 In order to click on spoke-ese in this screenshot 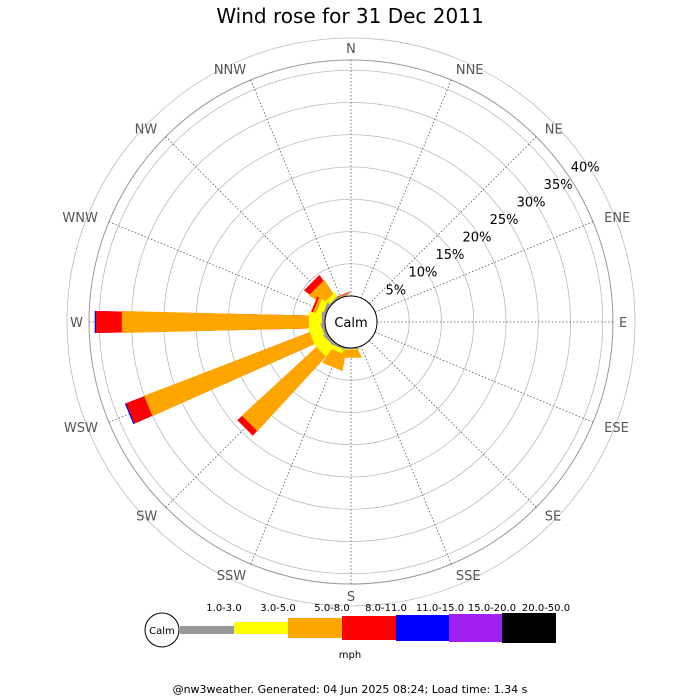, I will do `click(484, 377)`.